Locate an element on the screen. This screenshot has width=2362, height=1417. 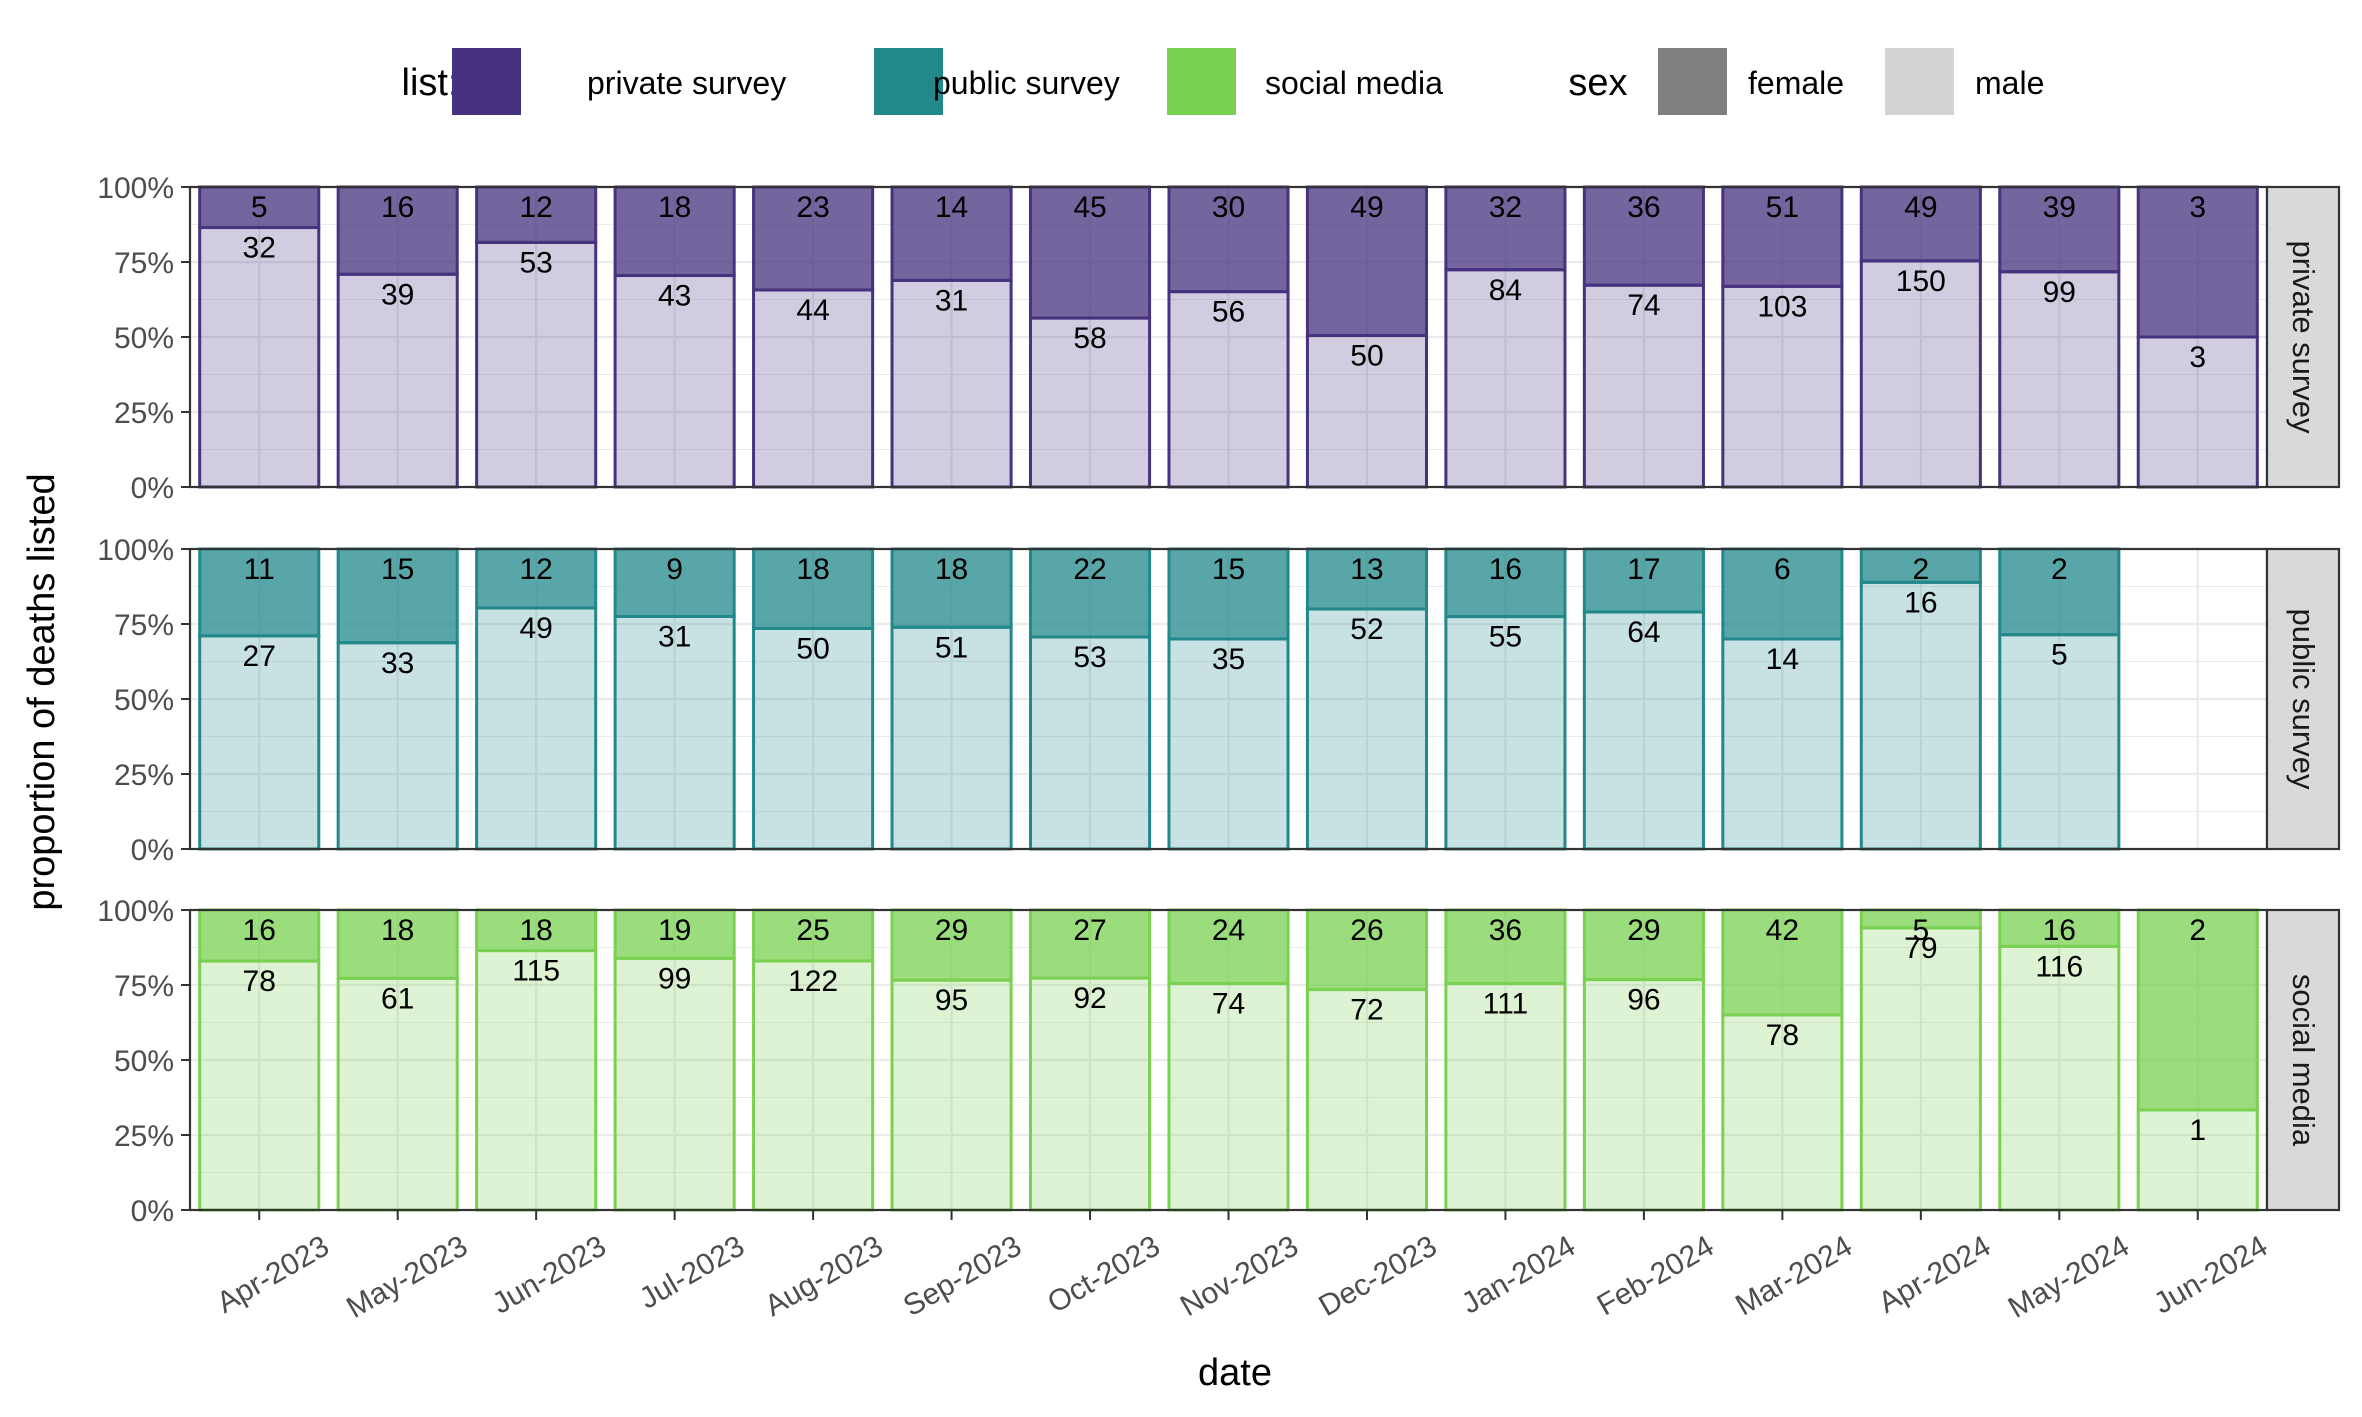
y-tick-label: 75% is located at coordinates (144, 625).